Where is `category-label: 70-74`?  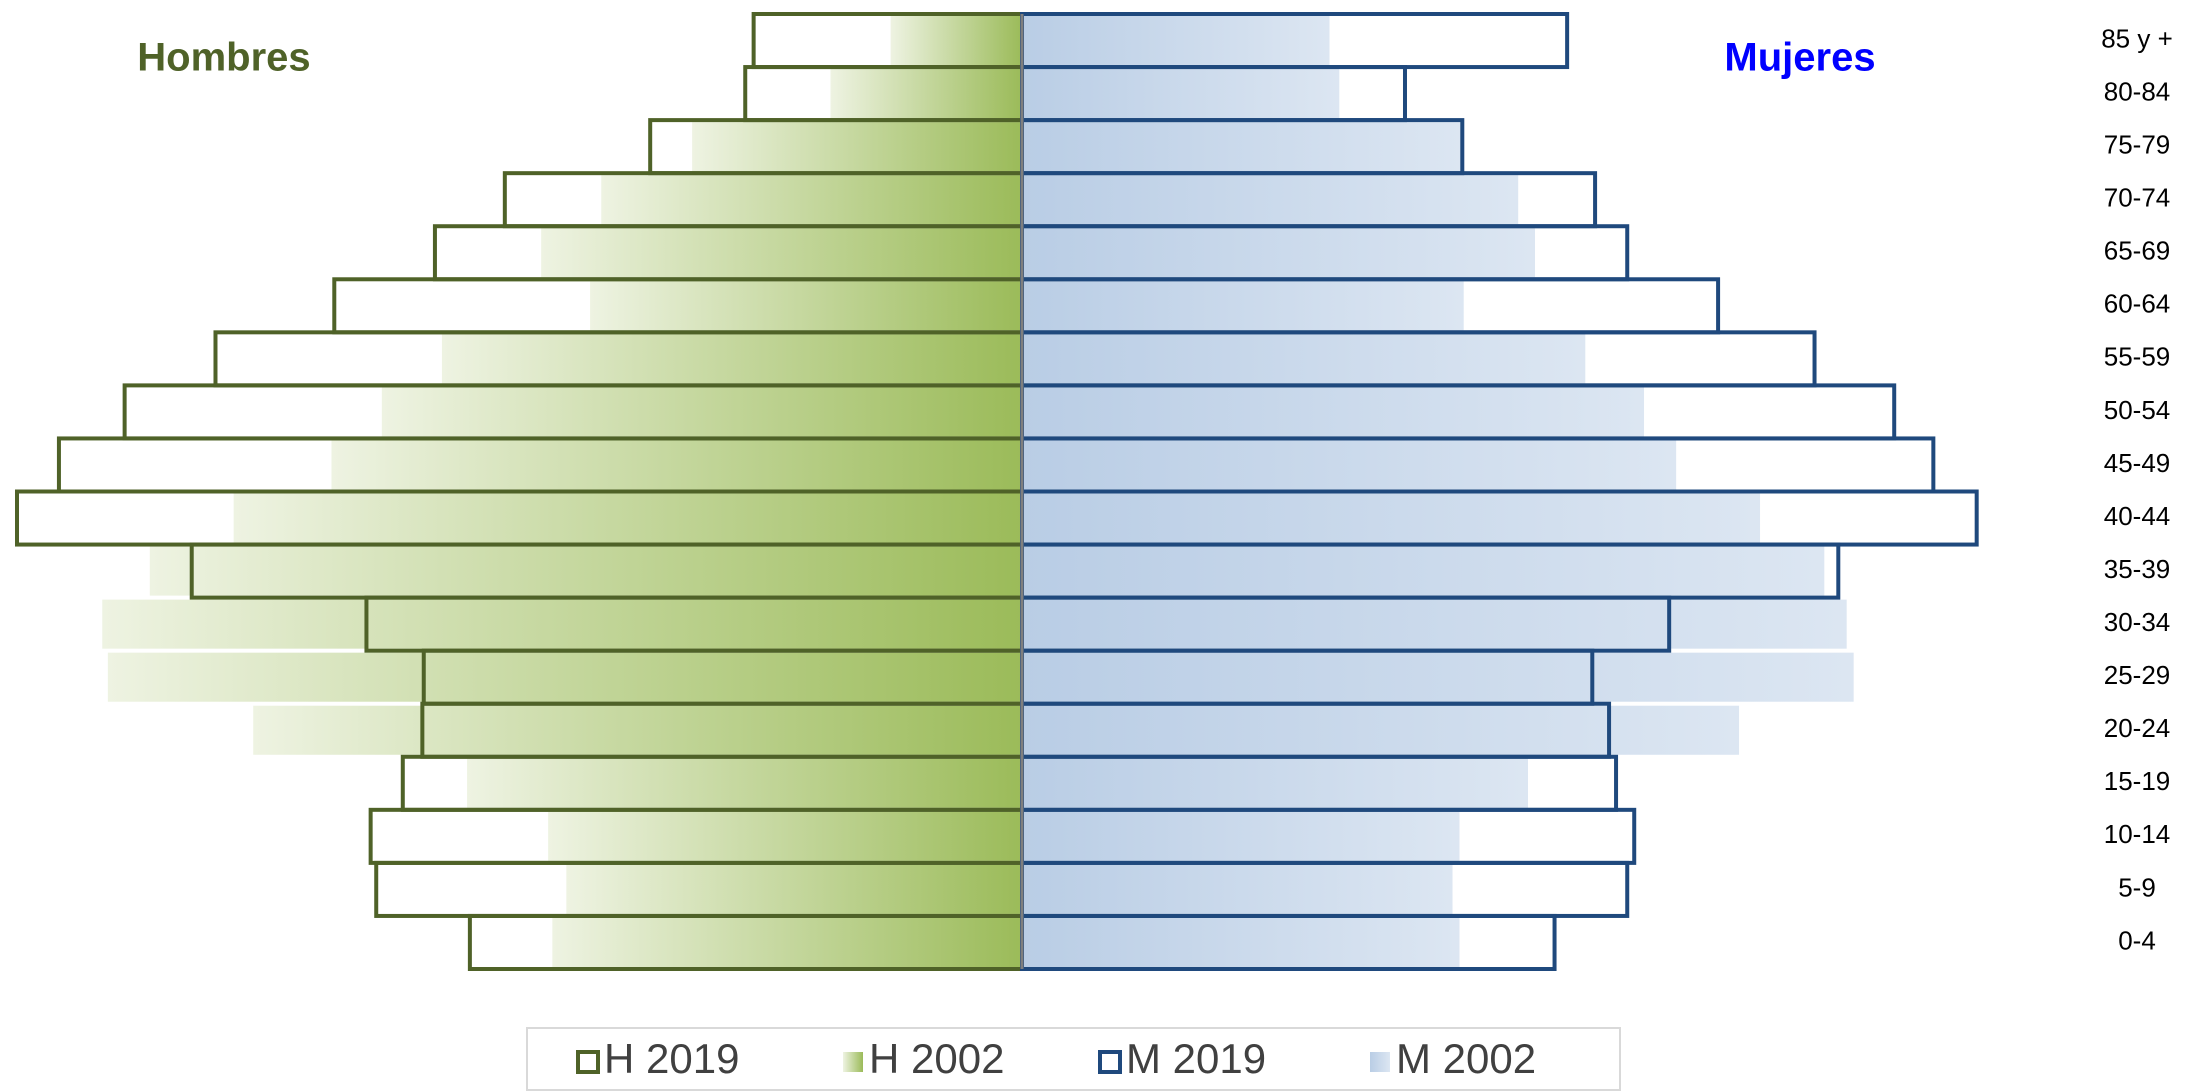
category-label: 70-74 is located at coordinates (2137, 198).